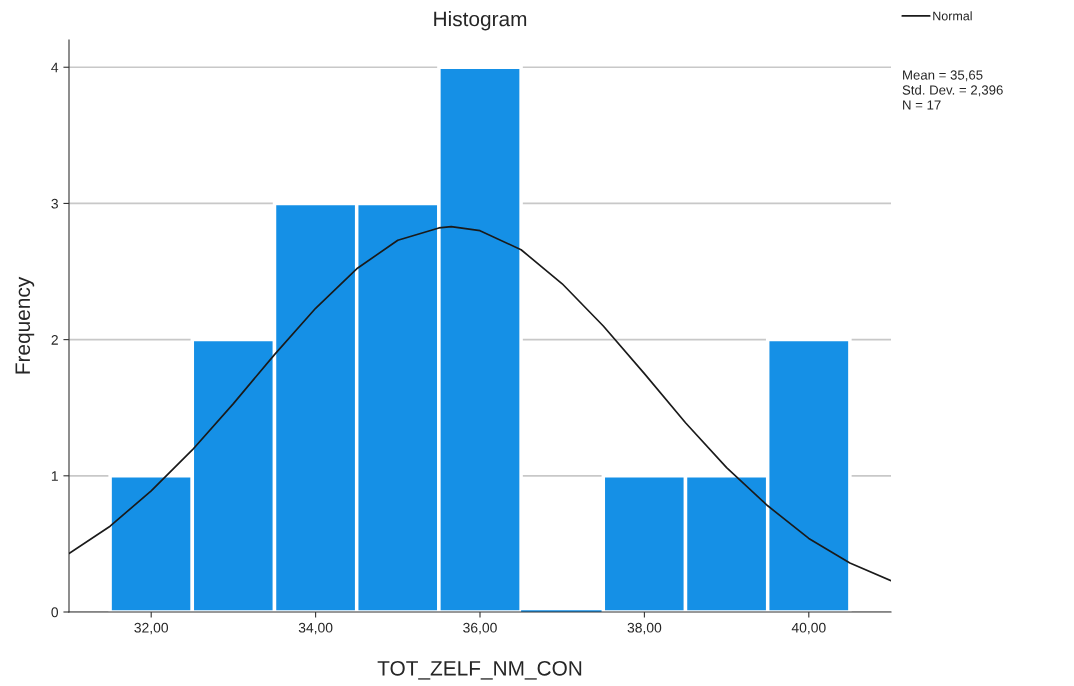 The height and width of the screenshot is (686, 1074). What do you see at coordinates (943, 76) in the screenshot?
I see `text: Mean = 35,65` at bounding box center [943, 76].